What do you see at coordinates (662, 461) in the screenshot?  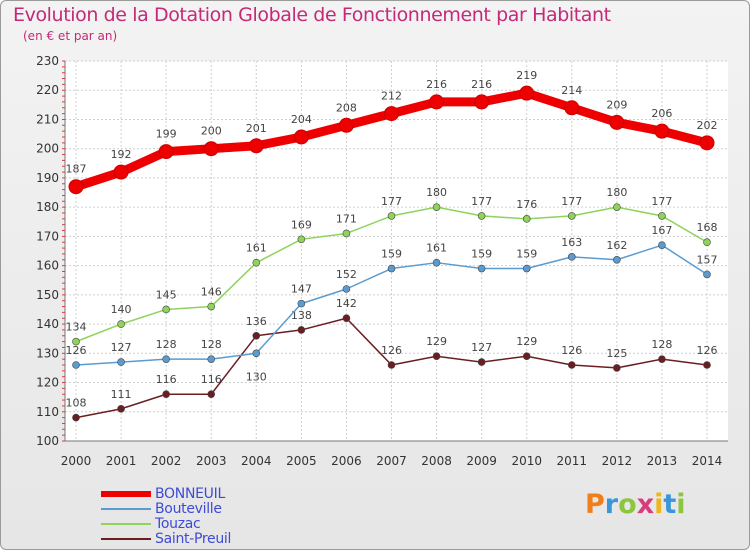 I see `x-tick-label: 2013` at bounding box center [662, 461].